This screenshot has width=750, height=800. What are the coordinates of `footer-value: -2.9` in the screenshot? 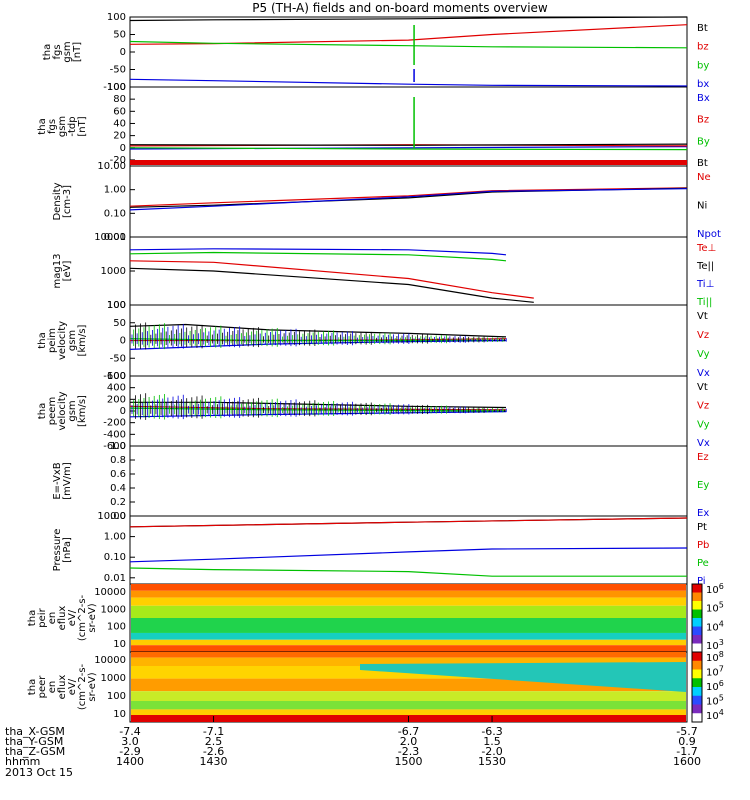 It's located at (129, 751).